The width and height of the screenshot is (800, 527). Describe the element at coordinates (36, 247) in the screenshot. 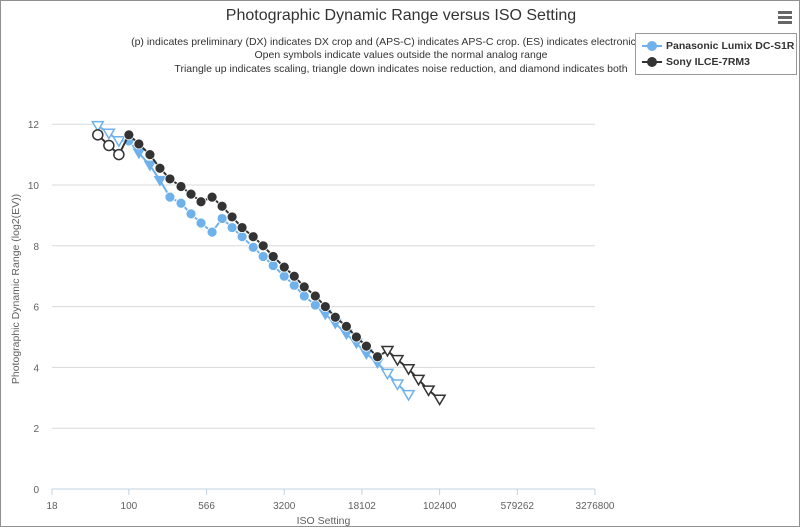

I see `y-tick-label-4: 8` at that location.